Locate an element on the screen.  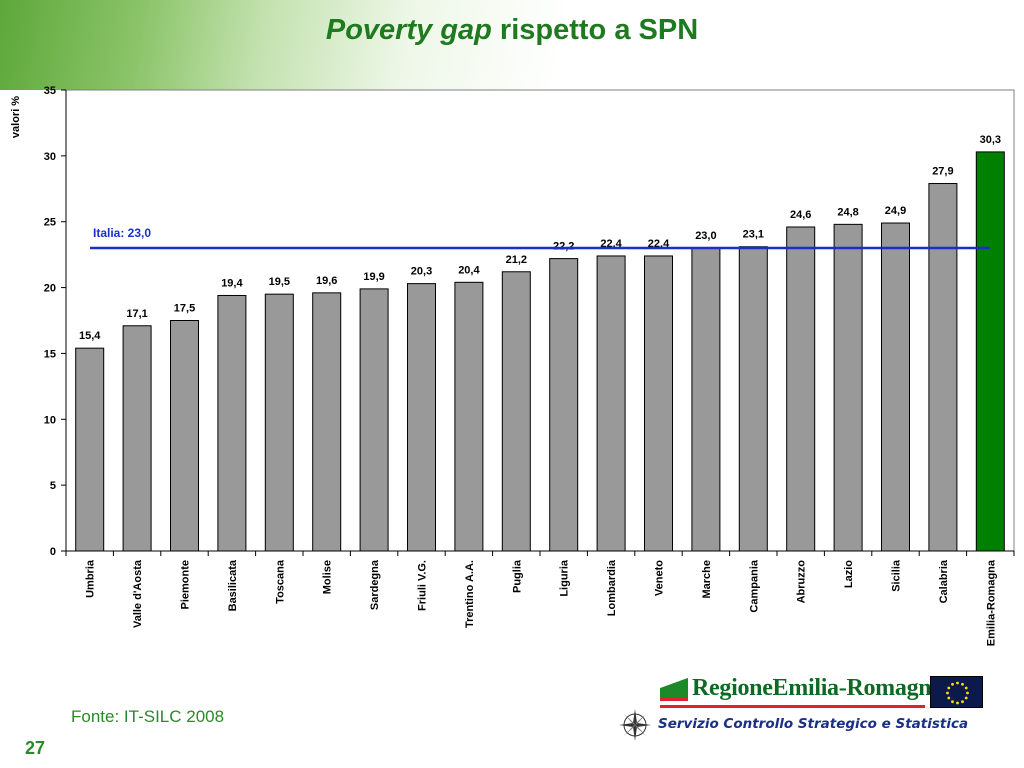
y-tick-label: 15 is located at coordinates (50, 354).